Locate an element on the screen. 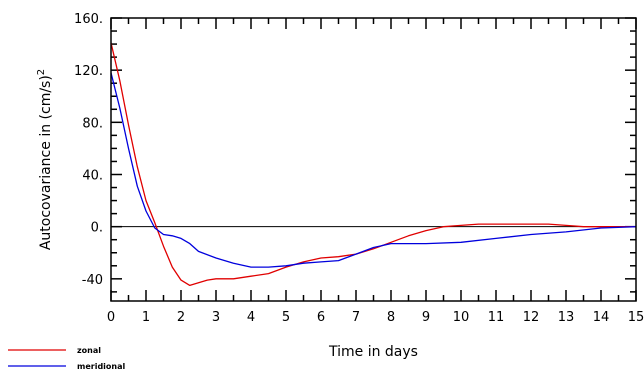  x-tick-label: 9 is located at coordinates (426, 317).